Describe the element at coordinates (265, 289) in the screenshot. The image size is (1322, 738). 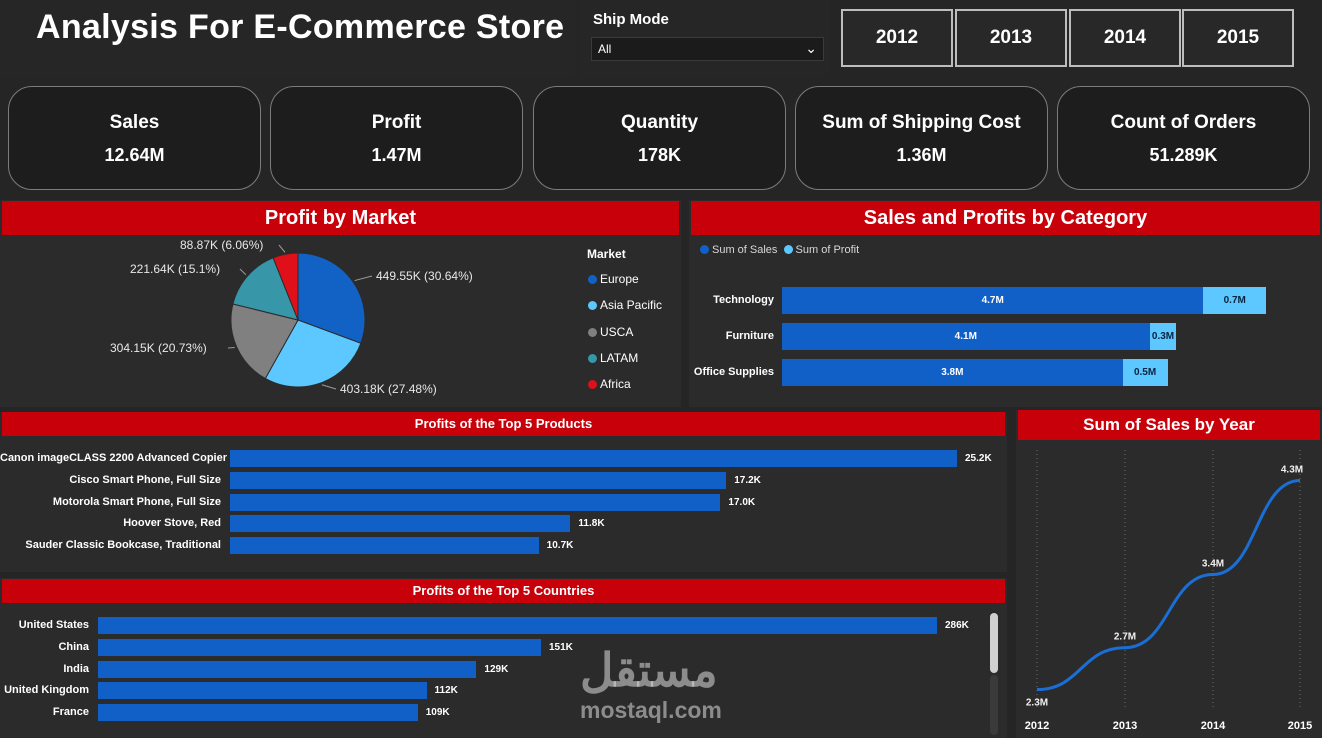
I see `pie-slice-latam` at that location.